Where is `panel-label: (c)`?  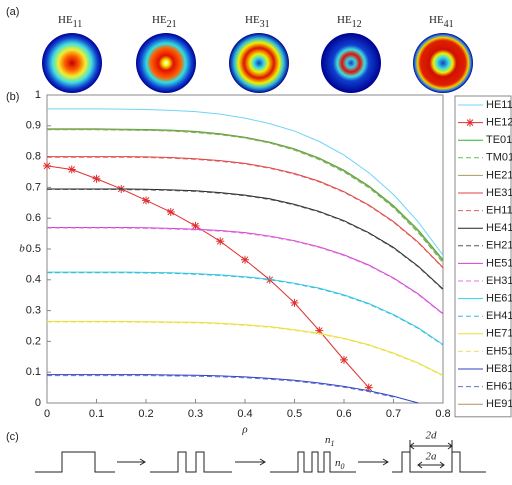 panel-label: (c) is located at coordinates (12, 437).